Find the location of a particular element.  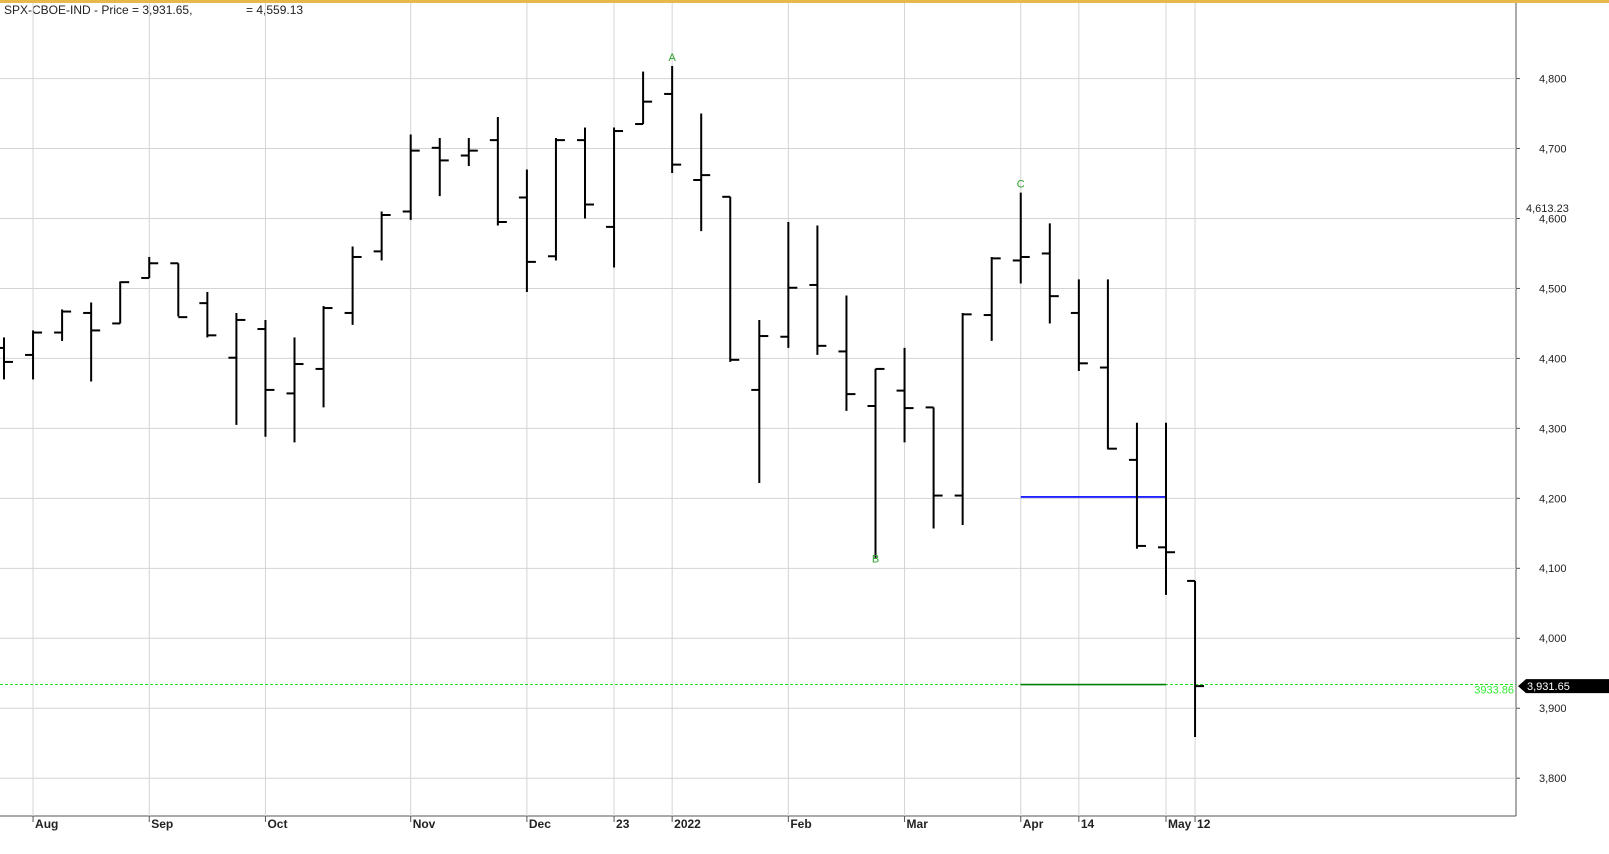

x-tick-label: Nov is located at coordinates (424, 824).